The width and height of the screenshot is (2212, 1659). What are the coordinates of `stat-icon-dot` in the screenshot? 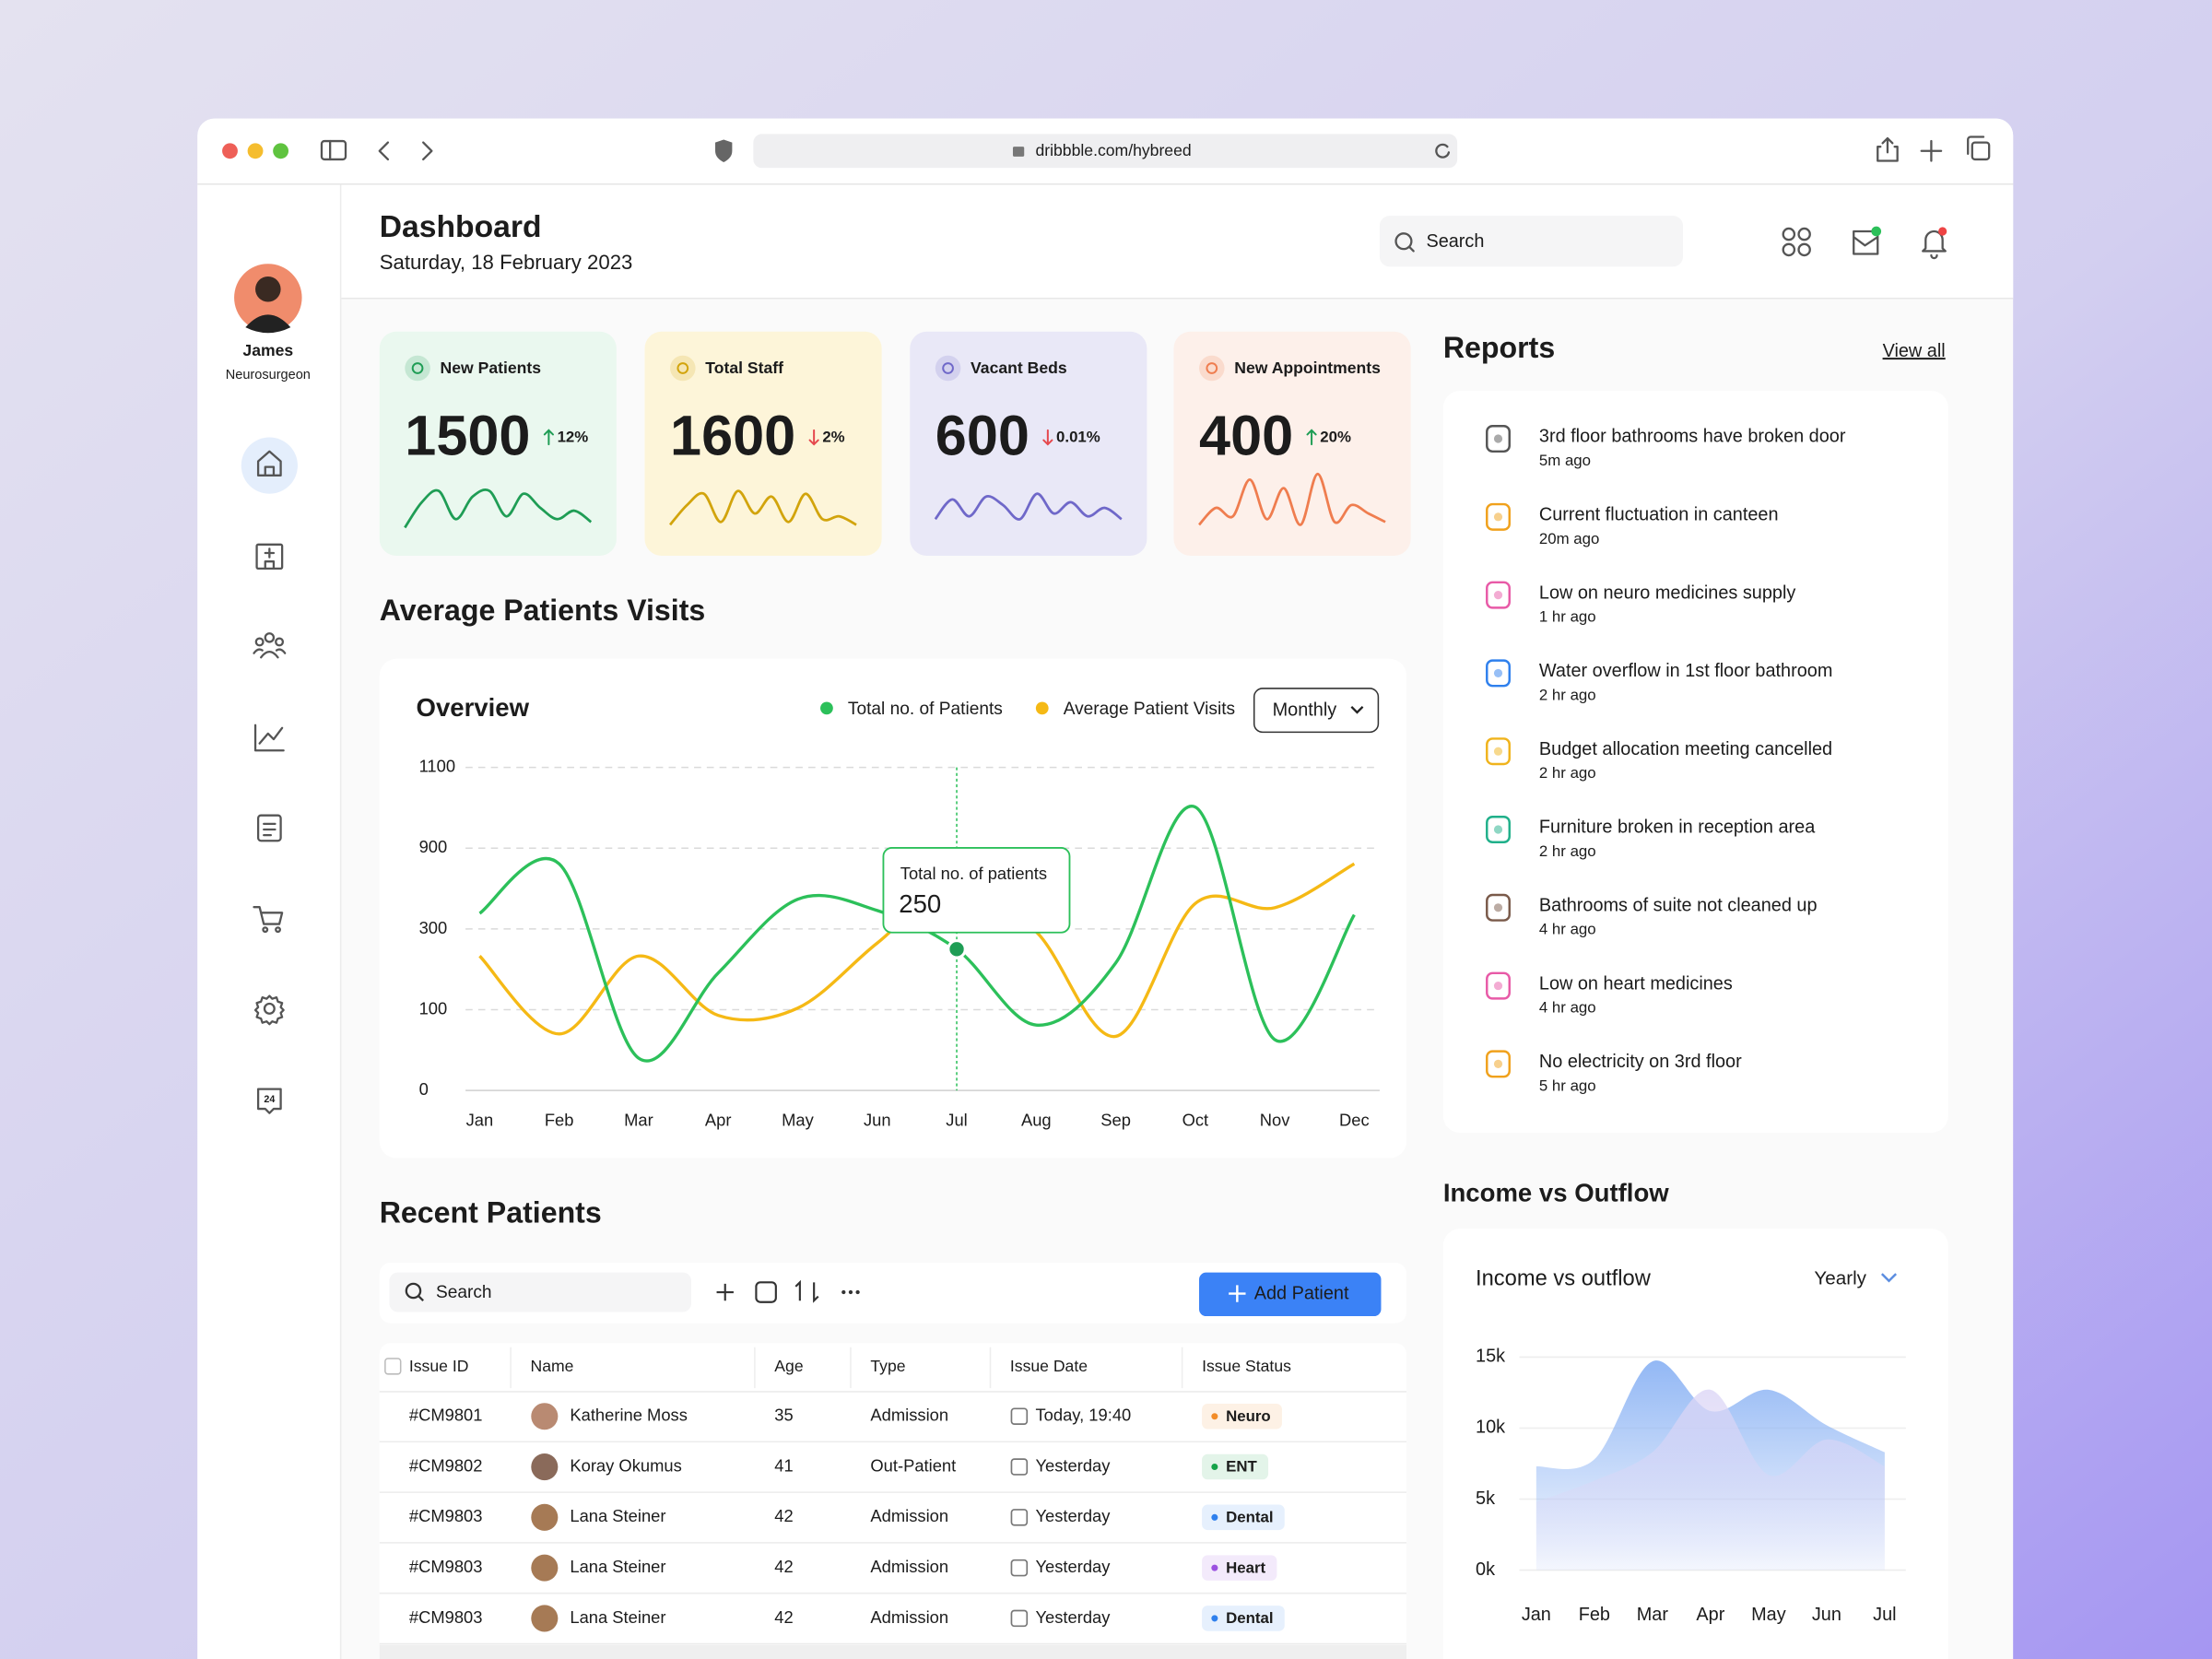 It's located at (948, 368).